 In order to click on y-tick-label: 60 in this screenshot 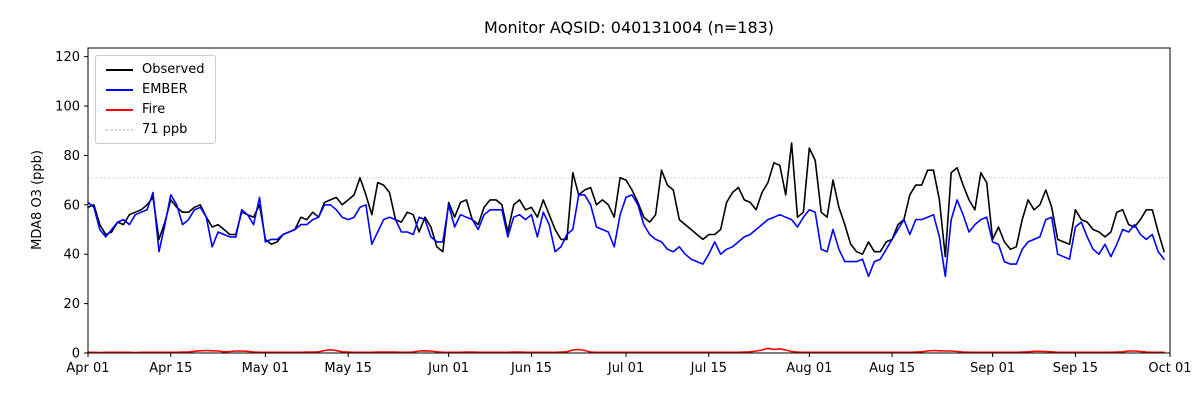, I will do `click(71, 205)`.